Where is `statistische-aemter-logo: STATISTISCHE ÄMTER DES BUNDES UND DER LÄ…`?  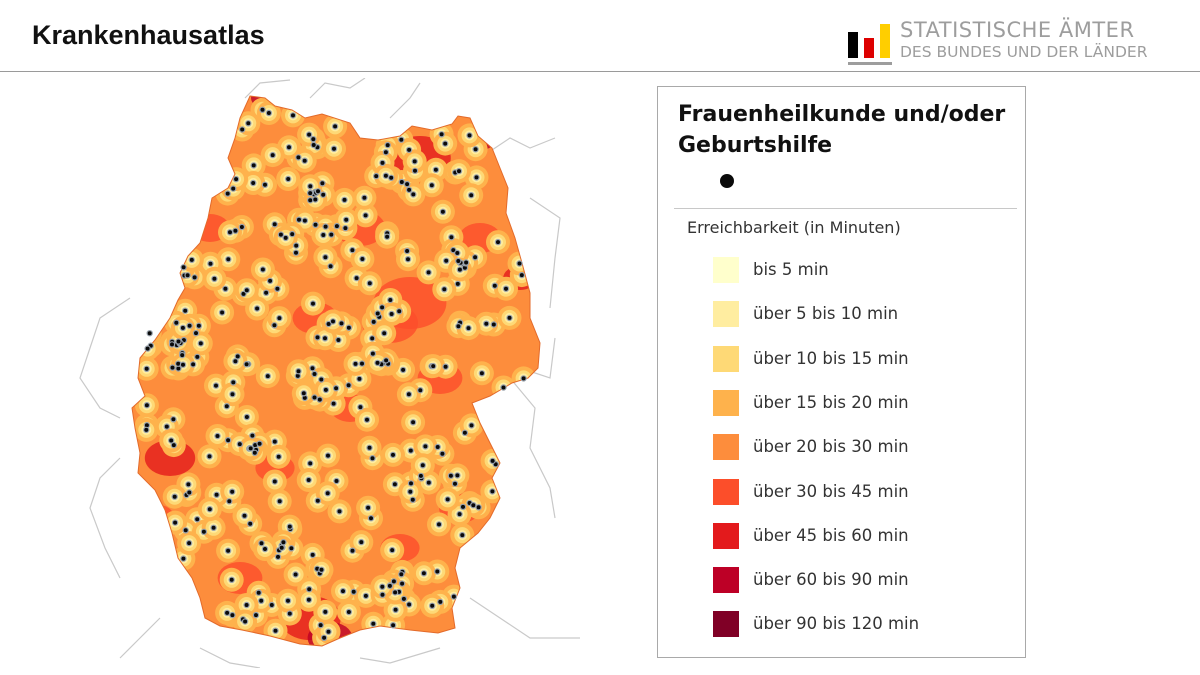 statistische-aemter-logo: STATISTISCHE ÄMTER DES BUNDES UND DER LÄ… is located at coordinates (1022, 39).